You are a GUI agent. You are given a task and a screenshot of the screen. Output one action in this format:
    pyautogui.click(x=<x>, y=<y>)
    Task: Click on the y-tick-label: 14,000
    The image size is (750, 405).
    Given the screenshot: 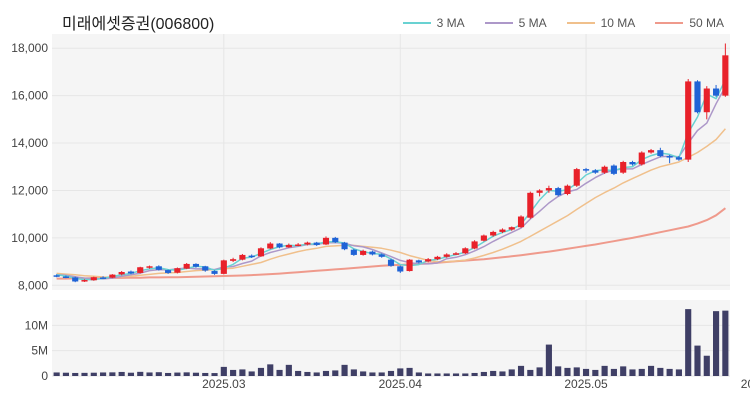 What is the action you would take?
    pyautogui.click(x=29, y=143)
    